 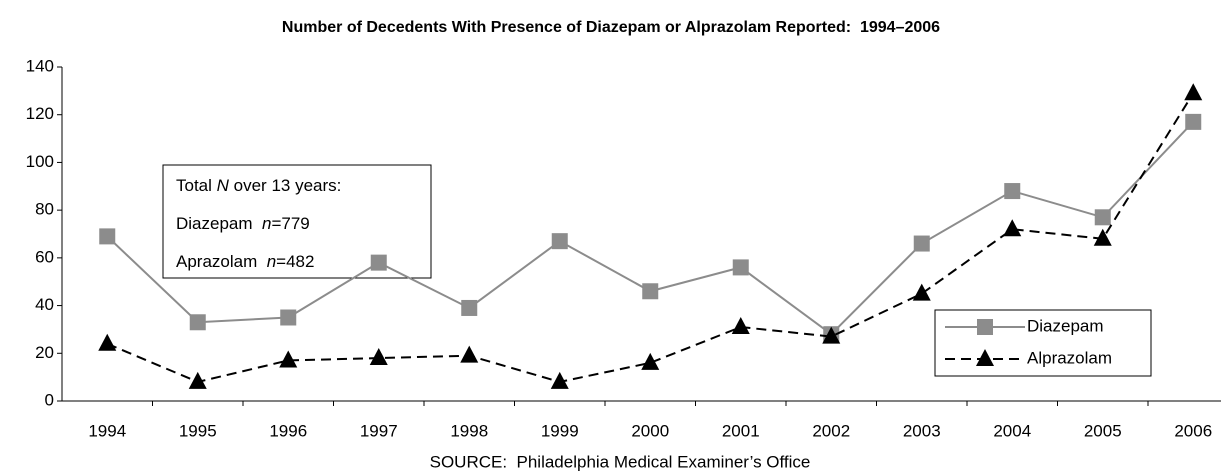 What do you see at coordinates (49, 399) in the screenshot?
I see `y-tick-label: 0` at bounding box center [49, 399].